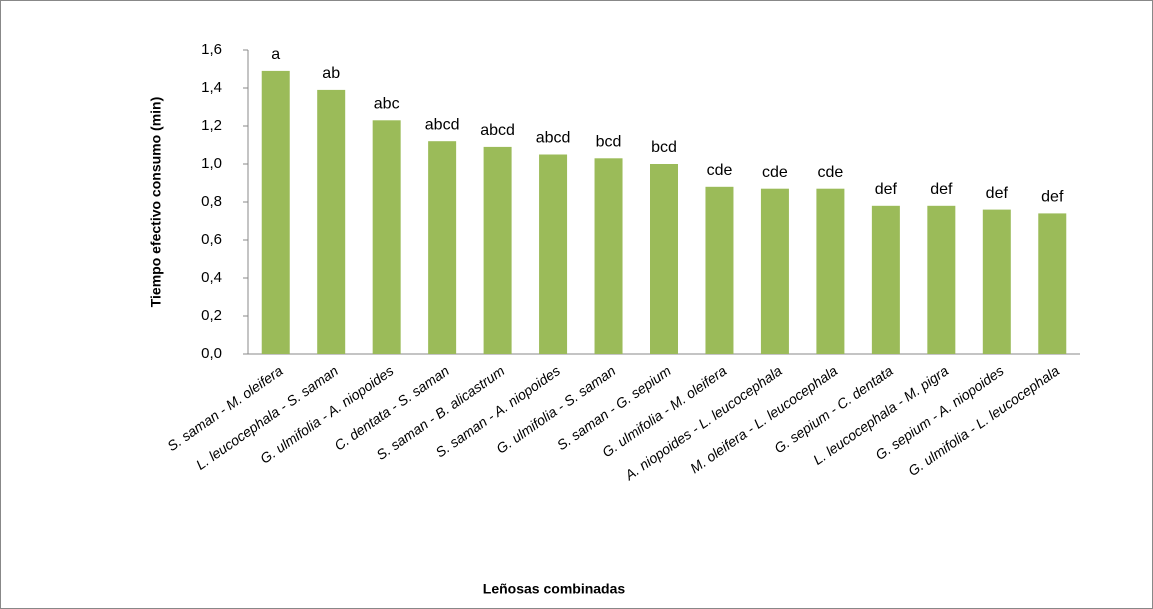  Describe the element at coordinates (211, 239) in the screenshot. I see `y-tick-label: 0,6` at that location.